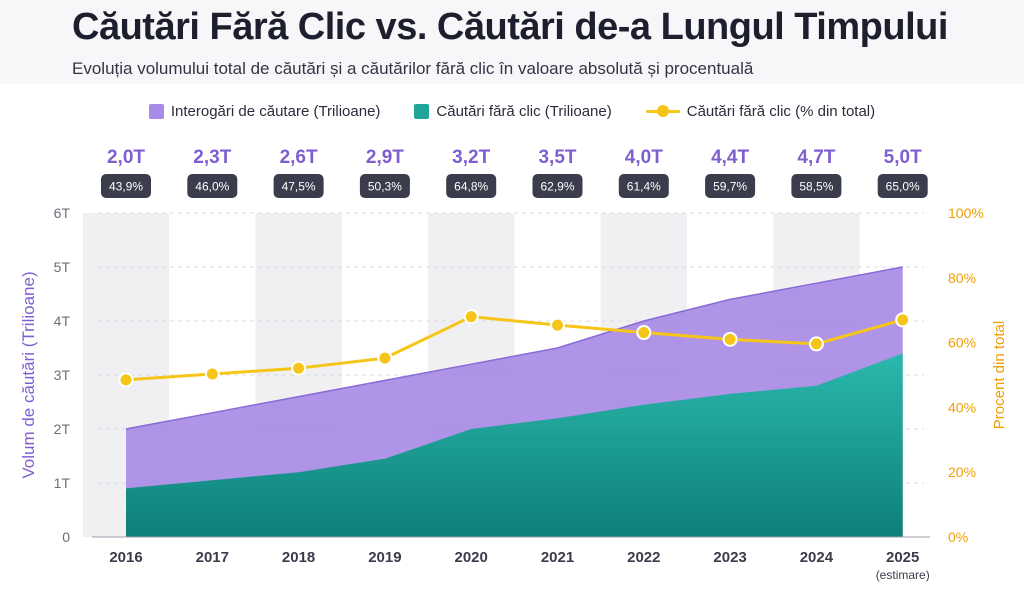  What do you see at coordinates (299, 368) in the screenshot?
I see `percent-point-2018` at bounding box center [299, 368].